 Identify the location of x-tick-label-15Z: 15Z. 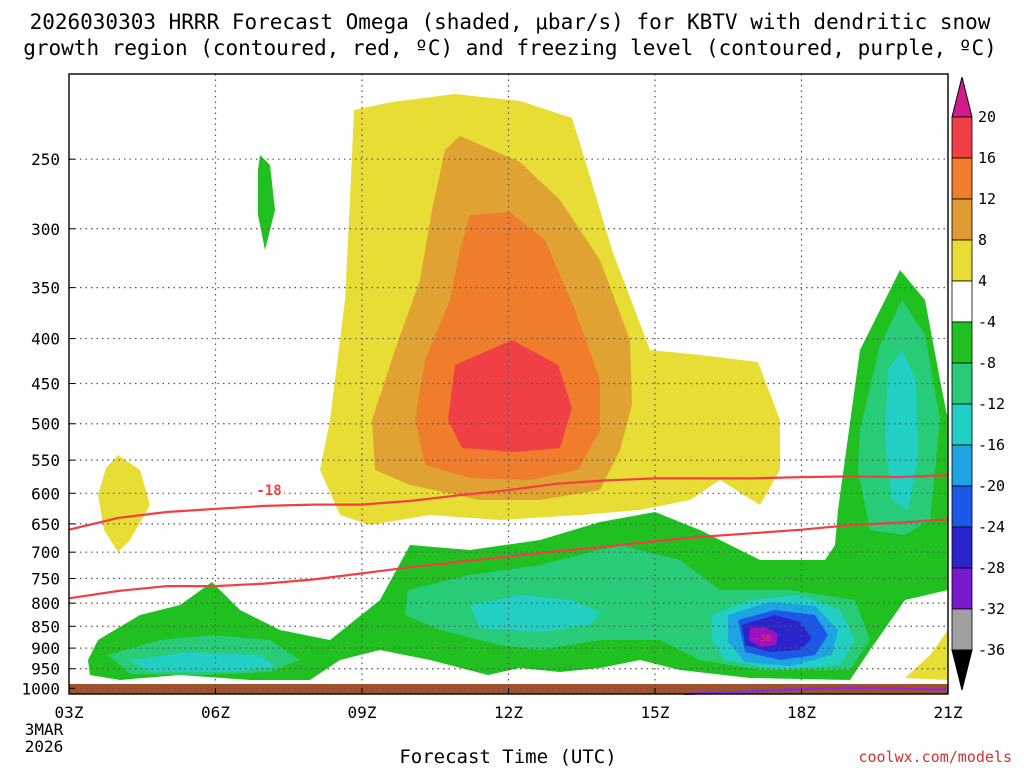
(655, 712).